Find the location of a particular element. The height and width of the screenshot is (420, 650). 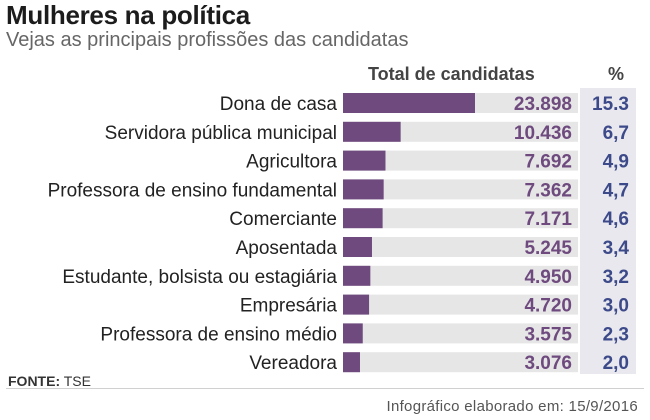

percent-label: 6,7 is located at coordinates (616, 133).